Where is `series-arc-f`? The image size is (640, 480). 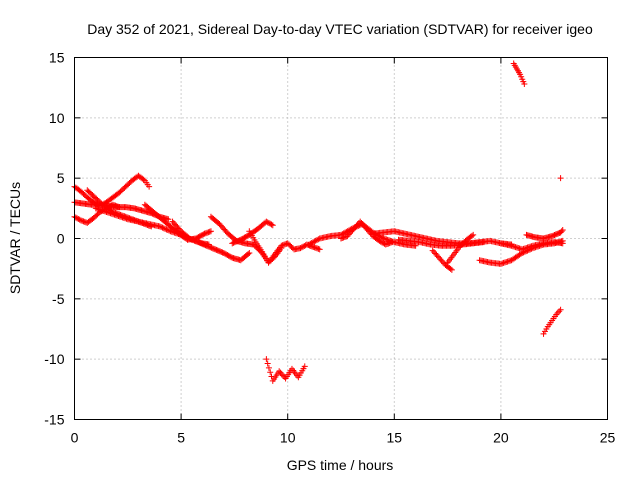 series-arc-f is located at coordinates (177, 222).